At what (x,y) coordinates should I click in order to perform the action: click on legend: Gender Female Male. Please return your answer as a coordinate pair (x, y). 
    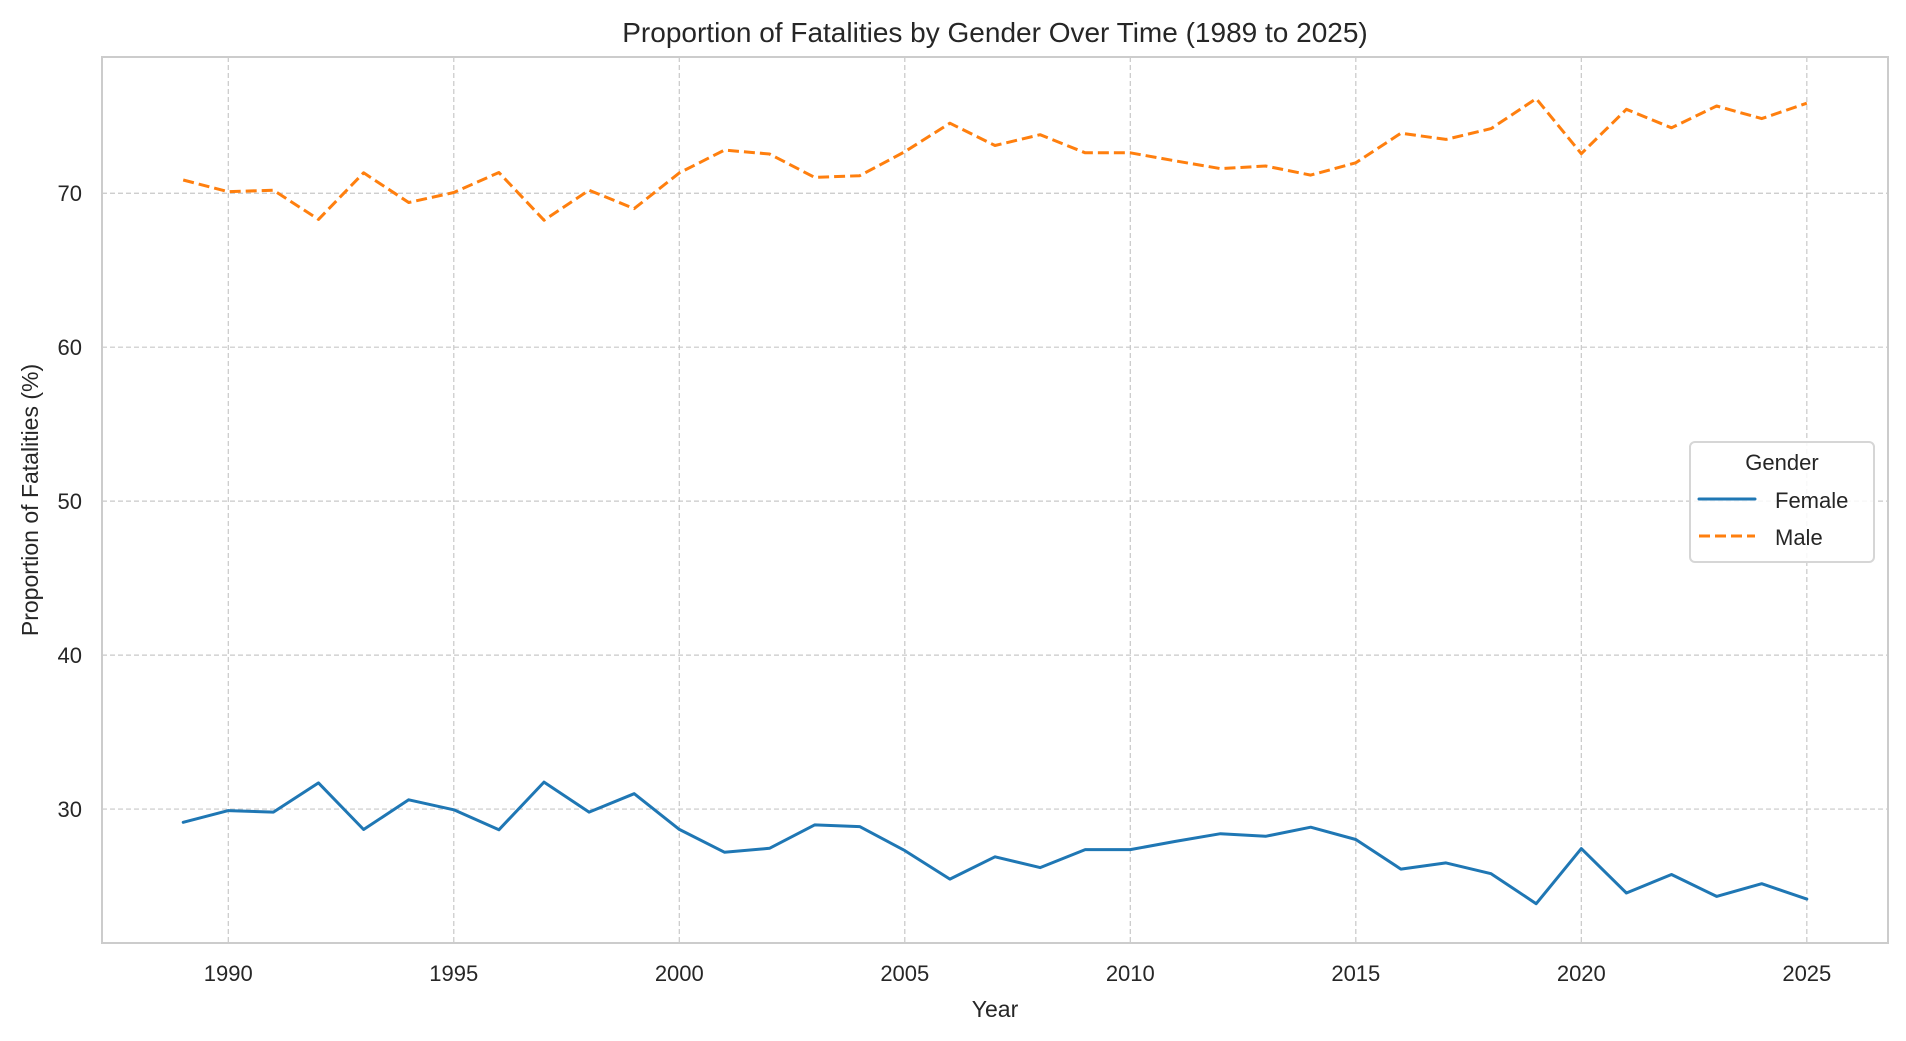
    Looking at the image, I should click on (1782, 502).